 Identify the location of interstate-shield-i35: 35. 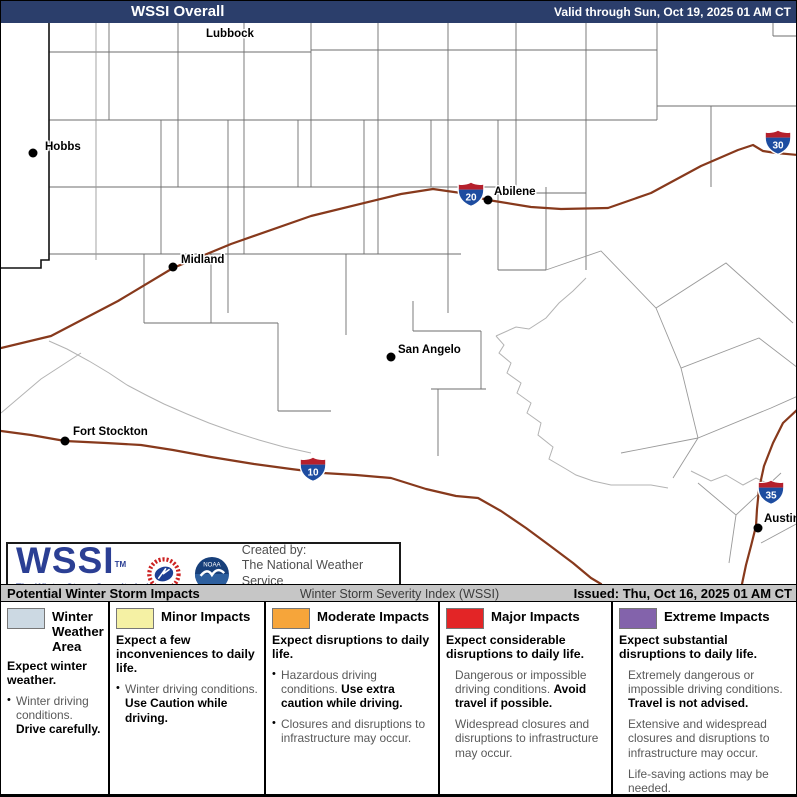
(771, 492).